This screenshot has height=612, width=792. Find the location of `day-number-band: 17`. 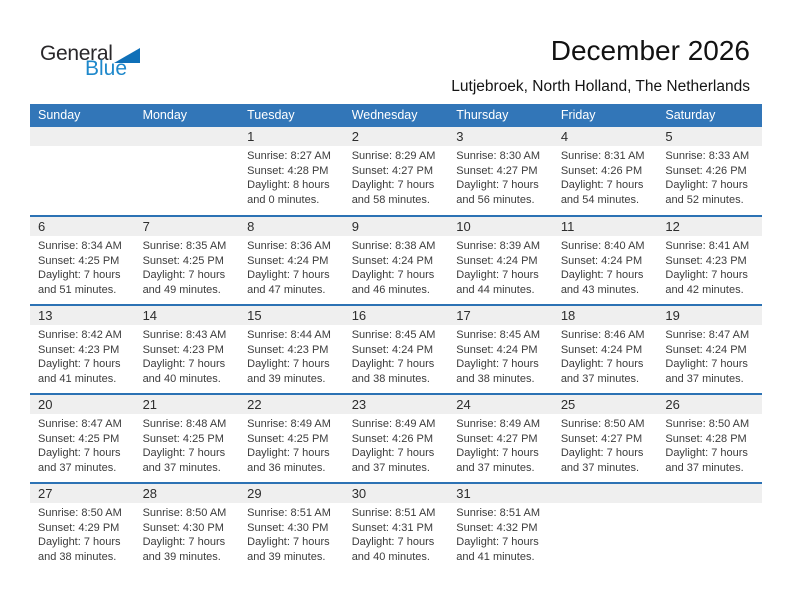

day-number-band: 17 is located at coordinates (500, 315).